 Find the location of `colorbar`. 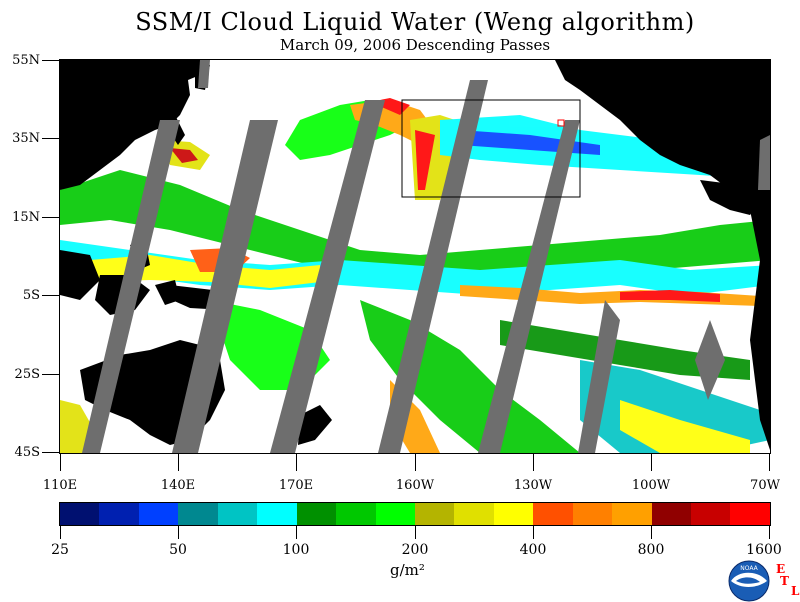

colorbar is located at coordinates (415, 514).